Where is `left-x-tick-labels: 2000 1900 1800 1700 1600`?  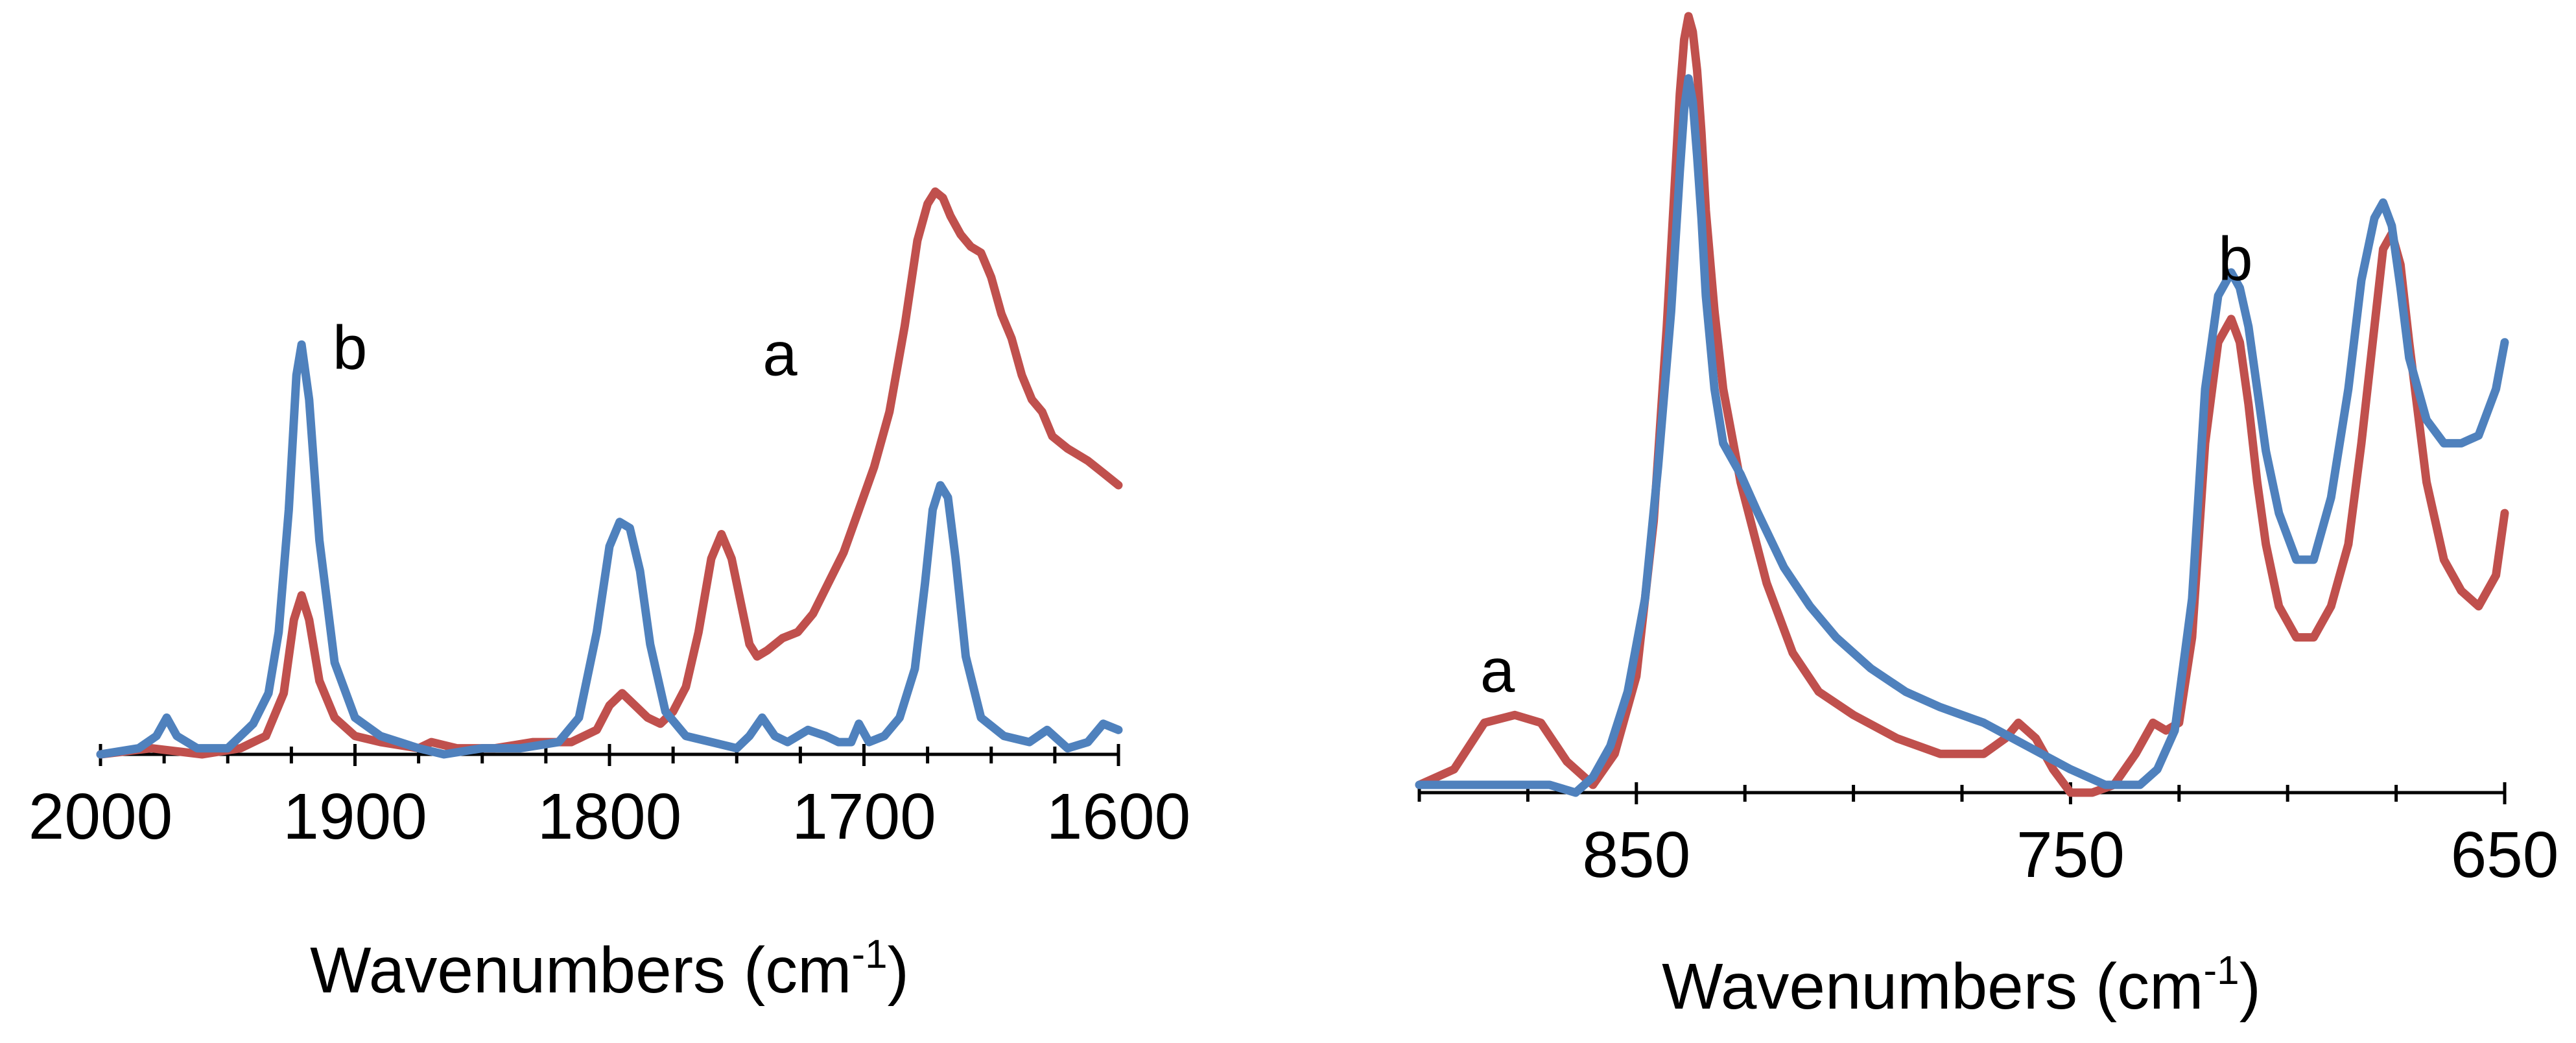
left-x-tick-labels: 2000 1900 1800 1700 1600 is located at coordinates (609, 816).